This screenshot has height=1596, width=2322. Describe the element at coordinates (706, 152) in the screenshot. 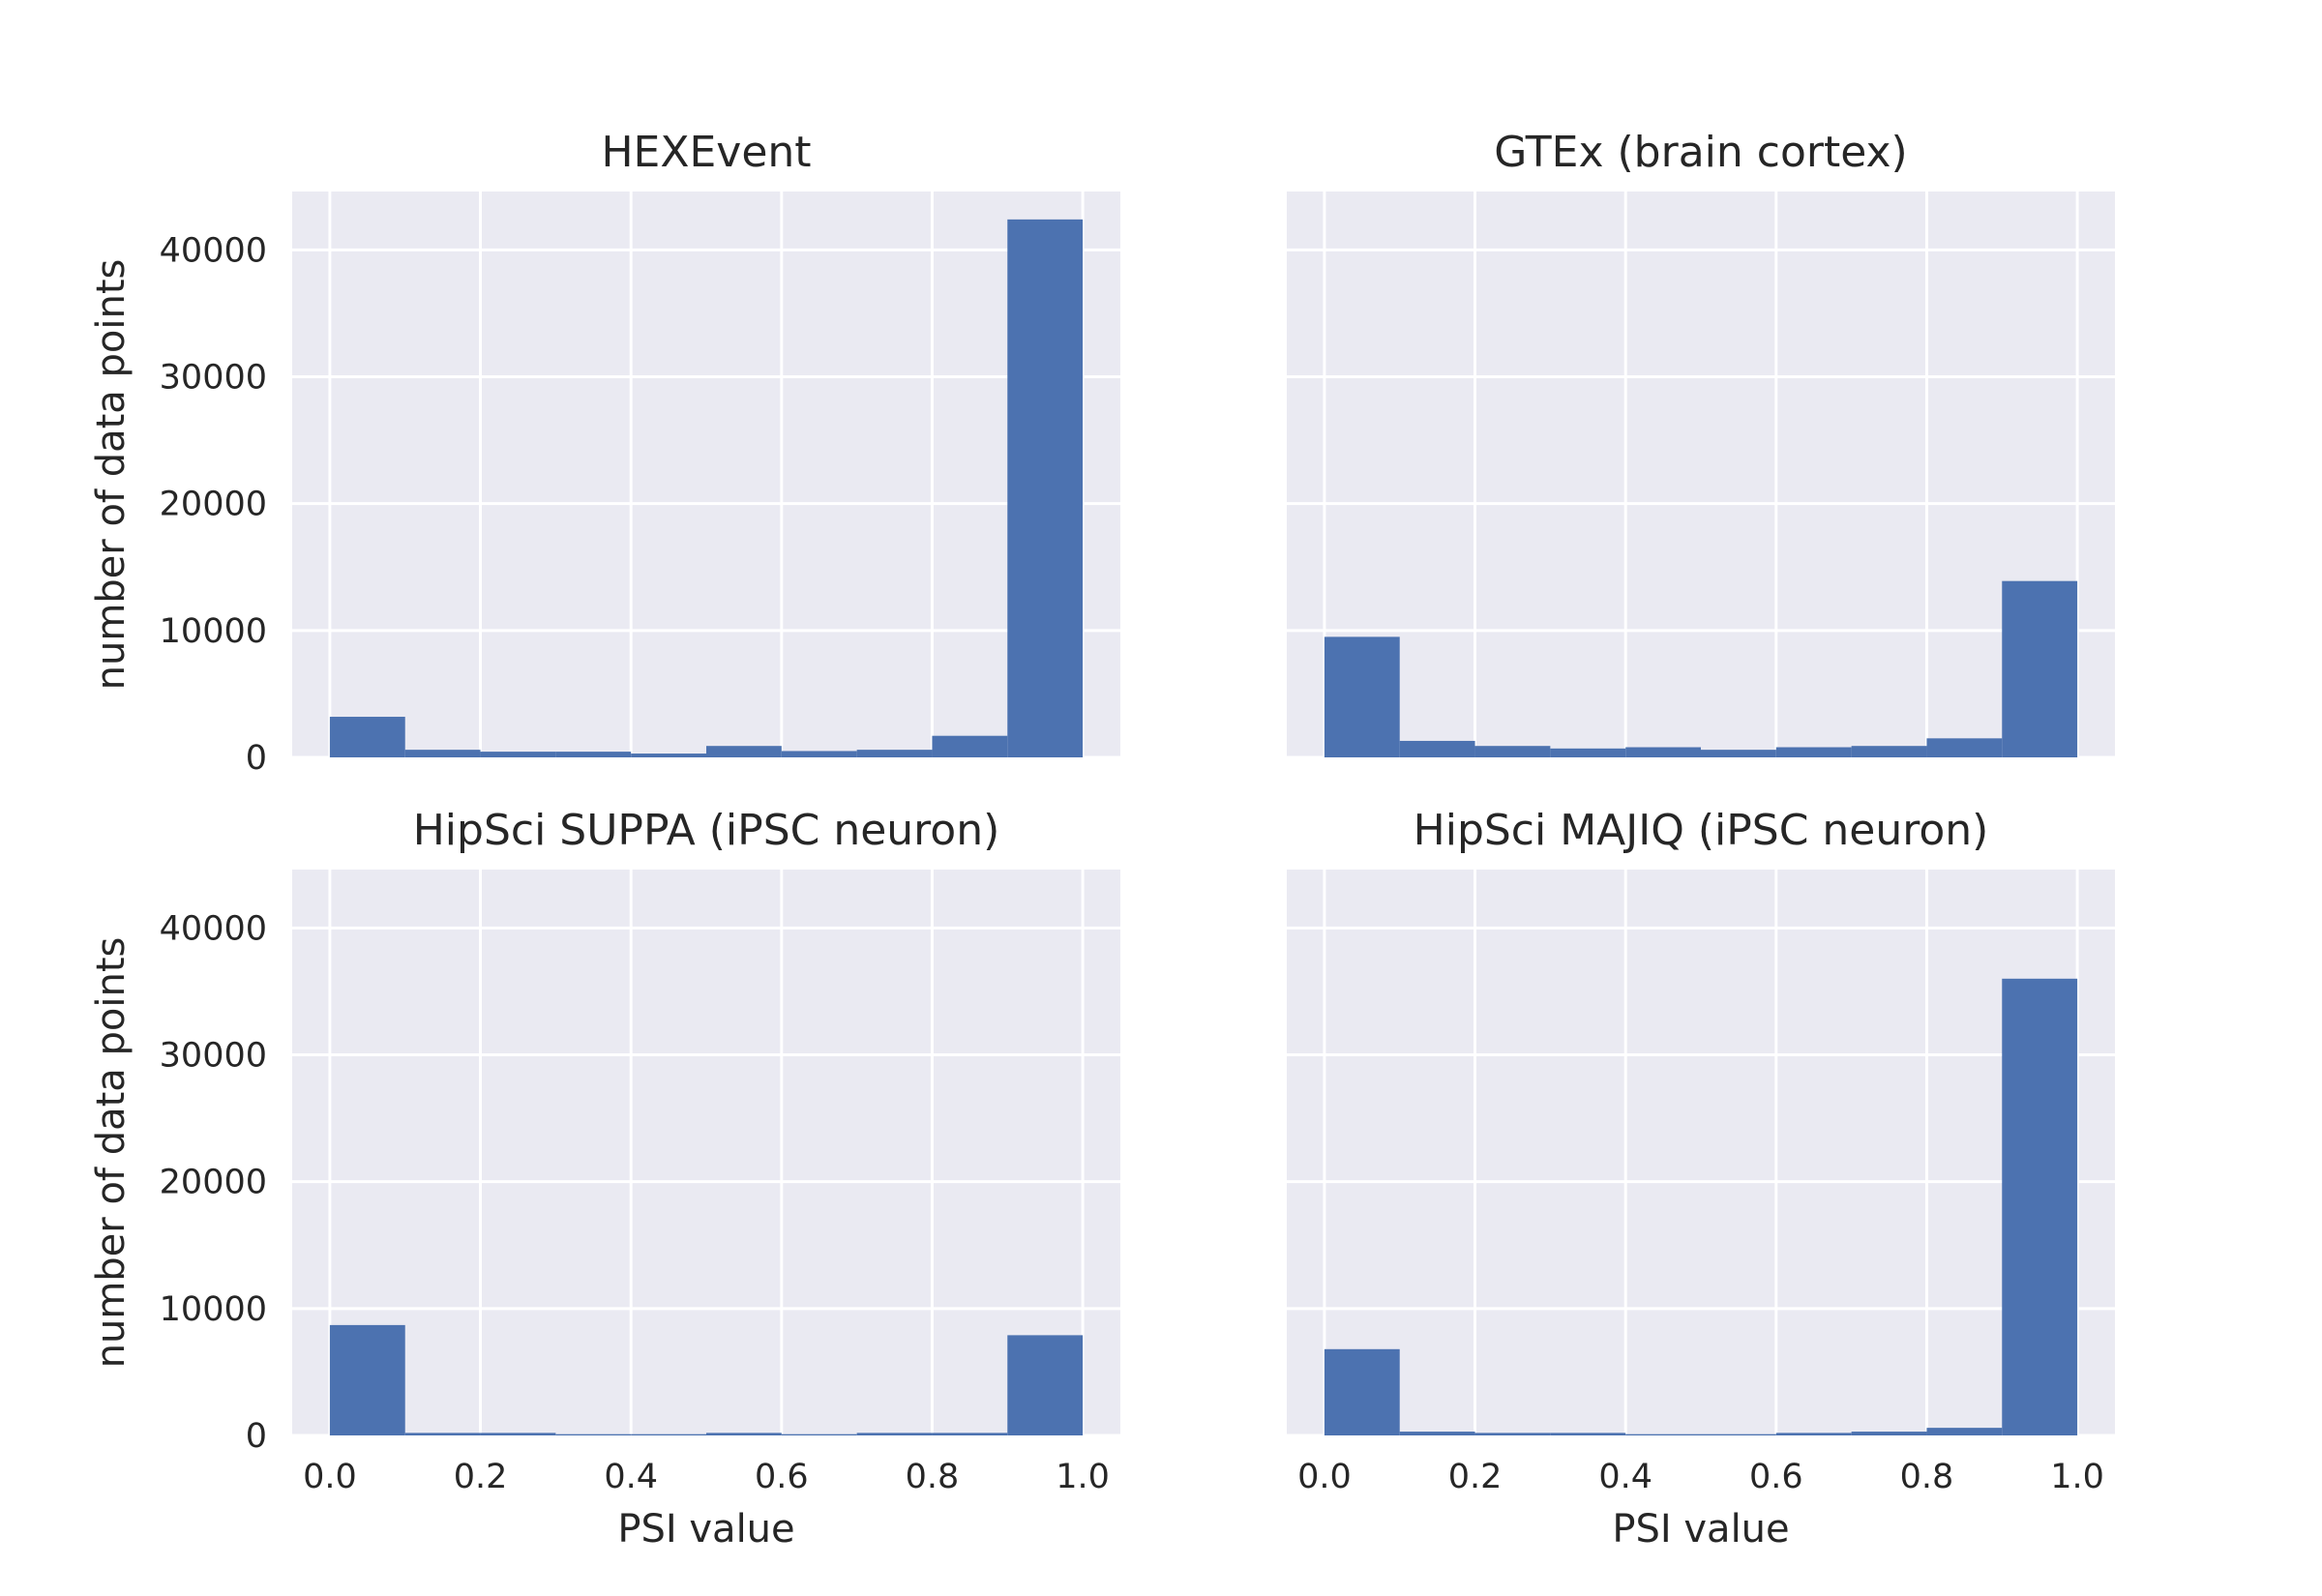

I see `panel-title: HEXEvent` at that location.